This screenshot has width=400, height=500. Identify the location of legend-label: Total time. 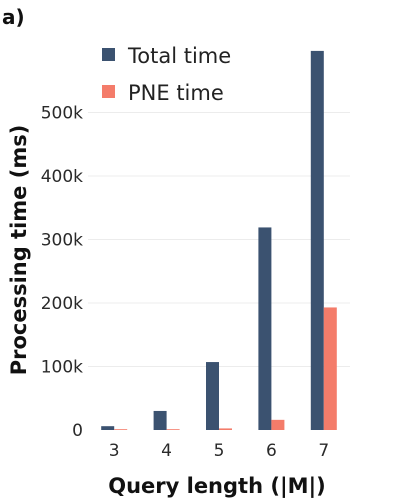
(179, 56).